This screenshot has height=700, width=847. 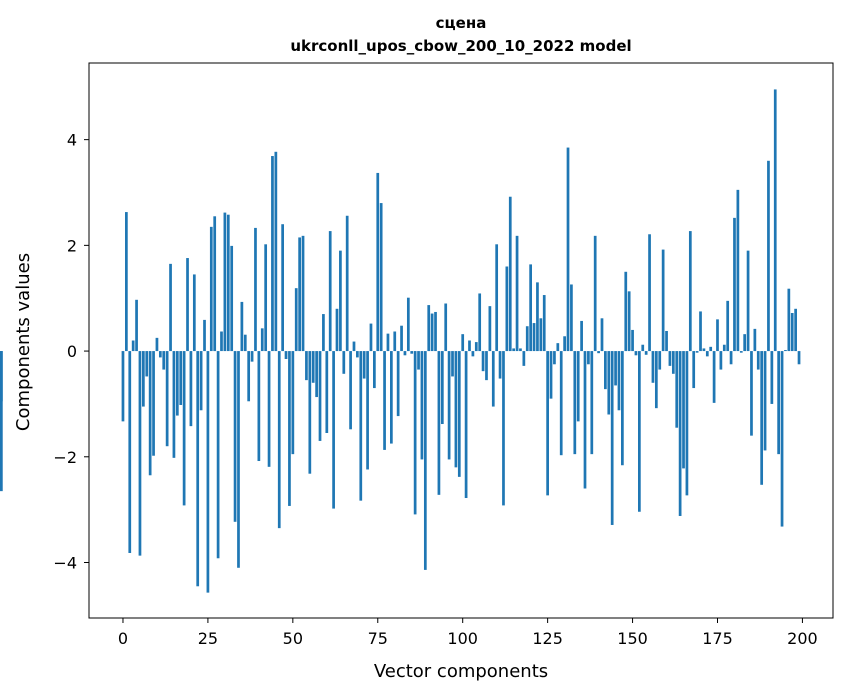 What do you see at coordinates (461, 671) in the screenshot?
I see `x-axis-label: Vector components` at bounding box center [461, 671].